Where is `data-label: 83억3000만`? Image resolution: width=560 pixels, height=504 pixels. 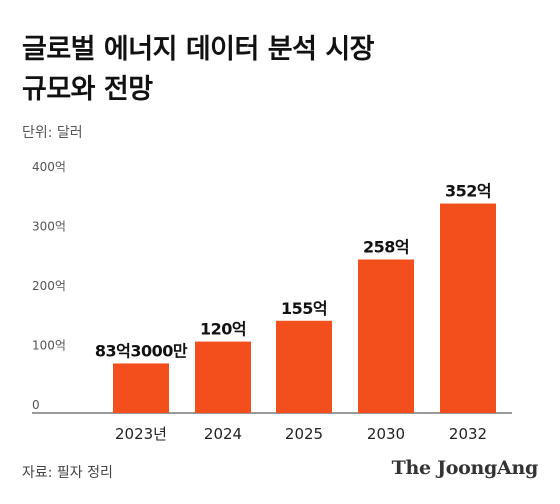
data-label: 83억3000만 is located at coordinates (141, 350).